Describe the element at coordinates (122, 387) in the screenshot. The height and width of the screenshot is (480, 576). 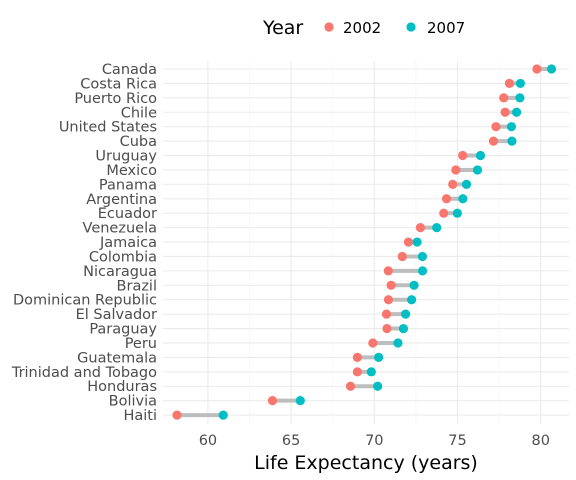
I see `country-label-honduras: Honduras` at that location.